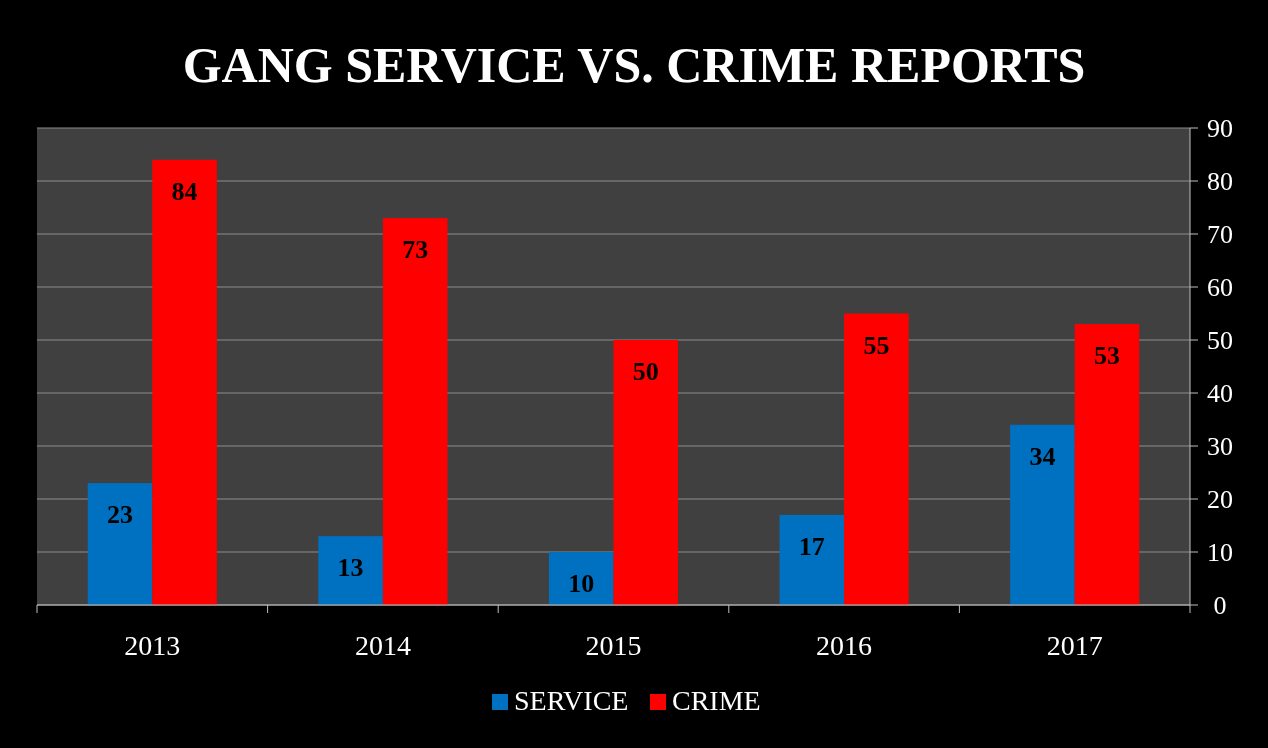 The image size is (1268, 748). I want to click on x-tick-label: 2014, so click(382, 645).